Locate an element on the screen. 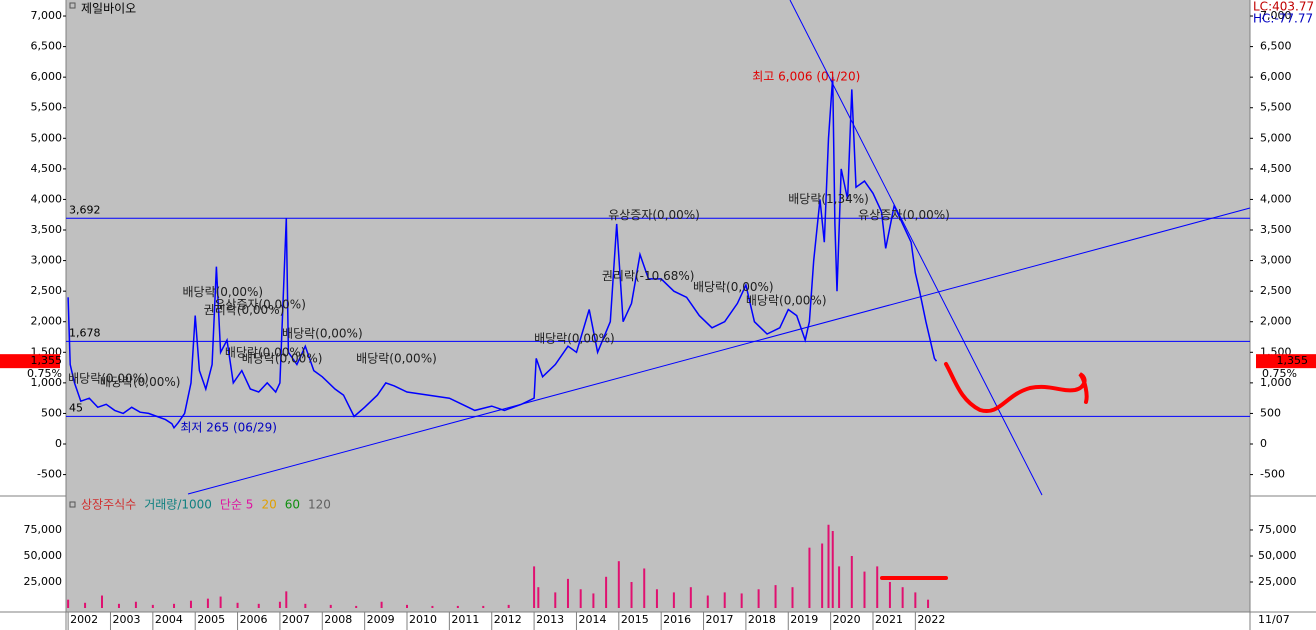  y-tick-label: 6,000 is located at coordinates (47, 76).